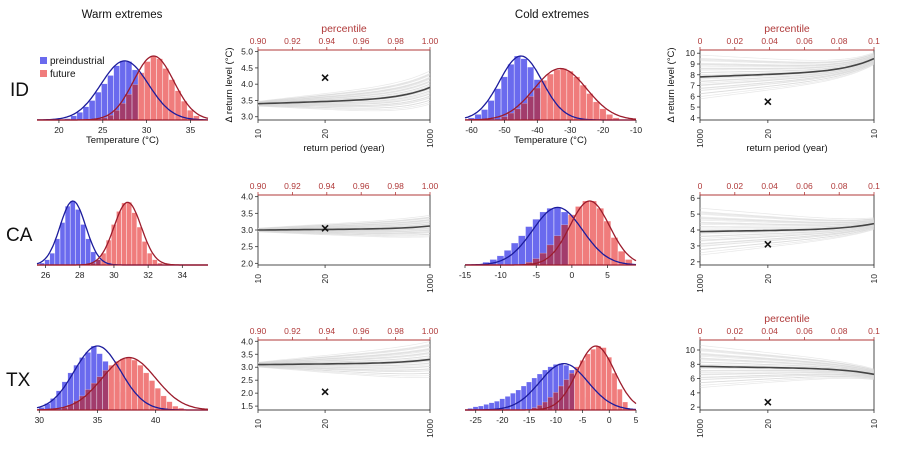  What do you see at coordinates (692, 246) in the screenshot?
I see `y-tick-label-1: 3` at bounding box center [692, 246].